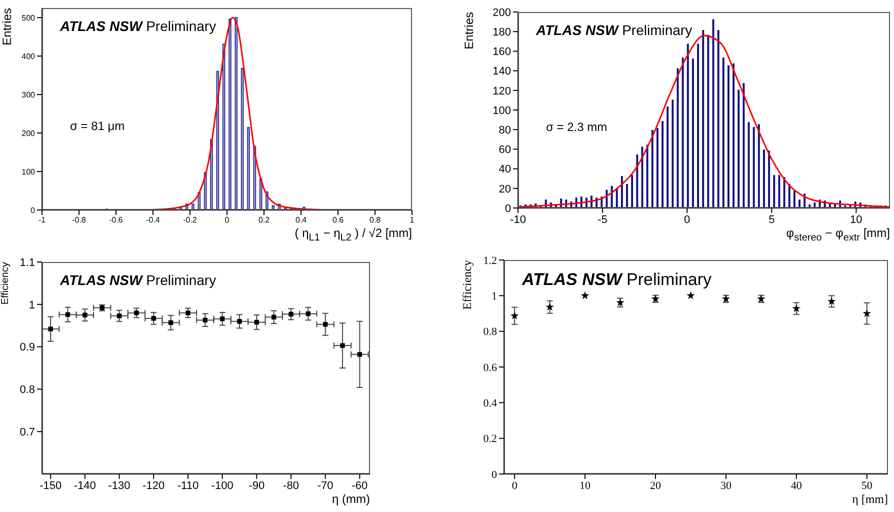 This screenshot has height=512, width=894. I want to click on y-tick-label: 400, so click(29, 56).